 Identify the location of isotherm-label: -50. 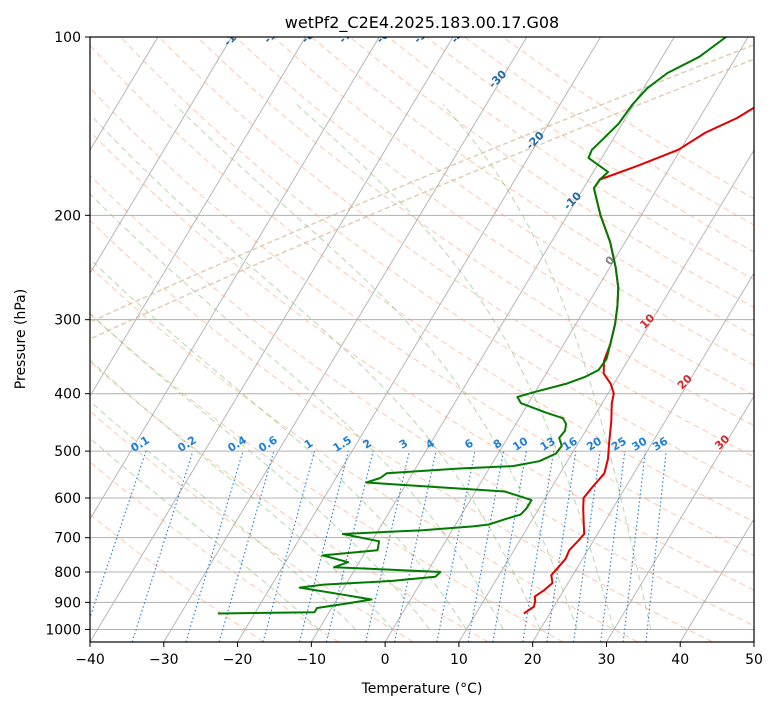
(422, 34).